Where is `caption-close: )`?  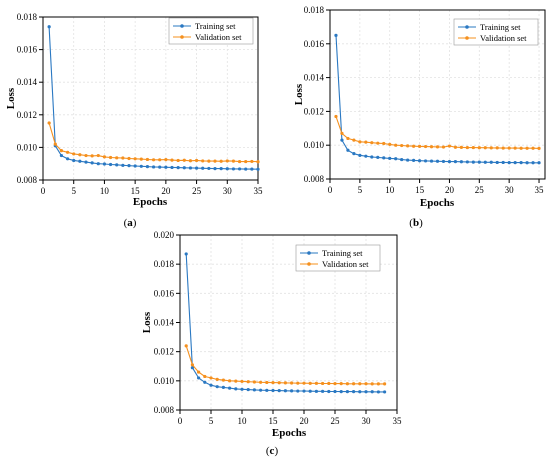
caption-close: ) is located at coordinates (421, 223).